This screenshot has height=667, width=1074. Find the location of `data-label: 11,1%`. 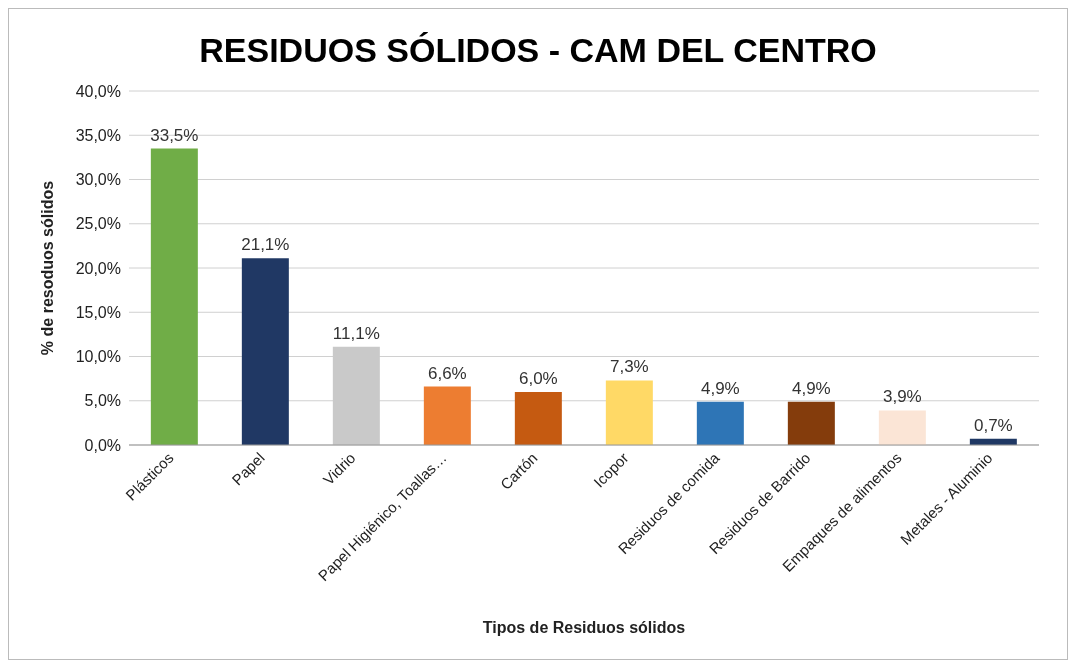

data-label: 11,1% is located at coordinates (356, 333).